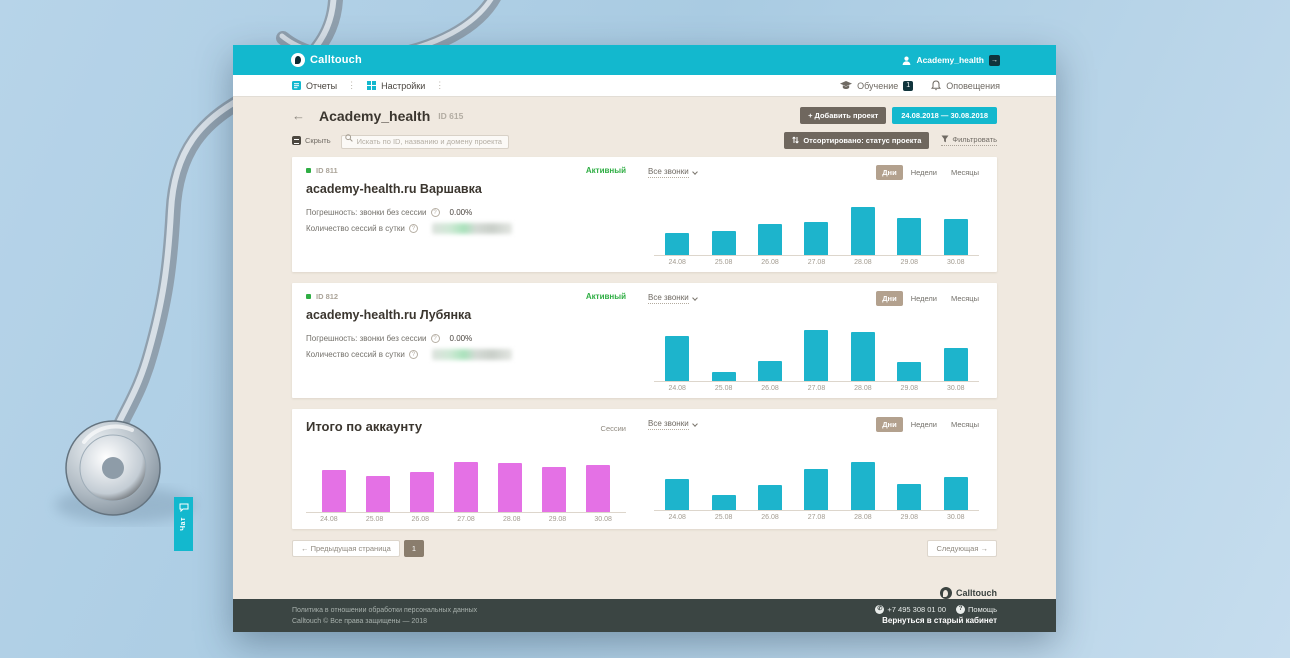 This screenshot has height=658, width=1290. Describe the element at coordinates (424, 141) in the screenshot. I see `project-search-input` at that location.